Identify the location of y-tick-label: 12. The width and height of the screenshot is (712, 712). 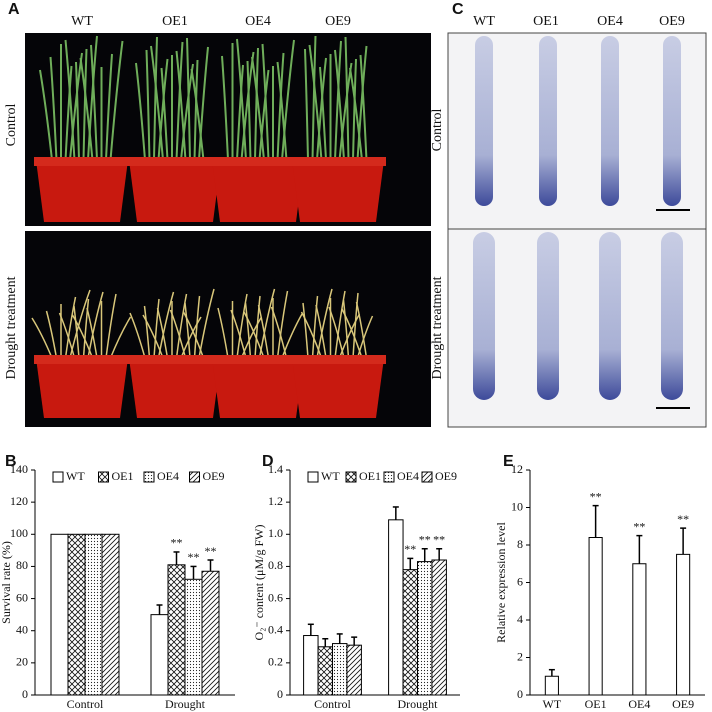
(517, 469).